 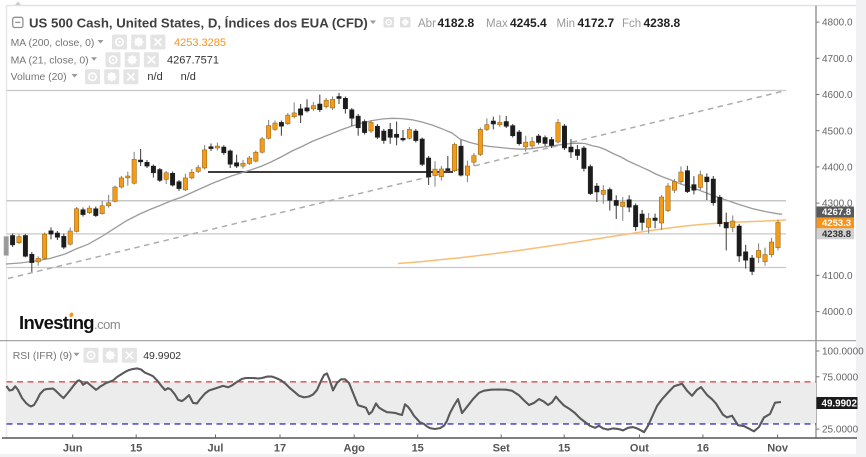 What do you see at coordinates (216, 449) in the screenshot?
I see `svg-text: Jul` at bounding box center [216, 449].